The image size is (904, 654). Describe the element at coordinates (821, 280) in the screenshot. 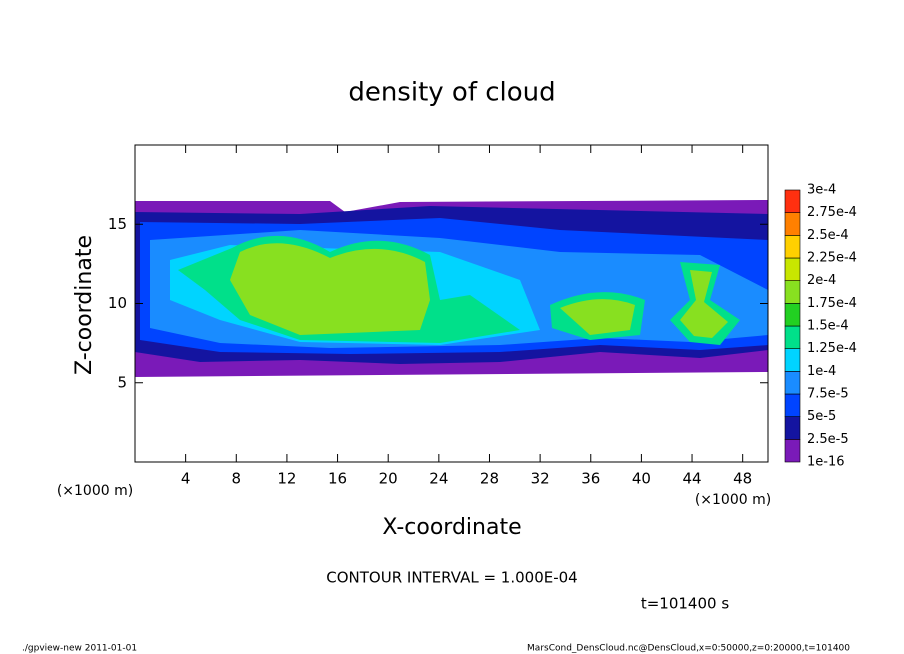

I see `colorbar-label: 2e-4` at that location.